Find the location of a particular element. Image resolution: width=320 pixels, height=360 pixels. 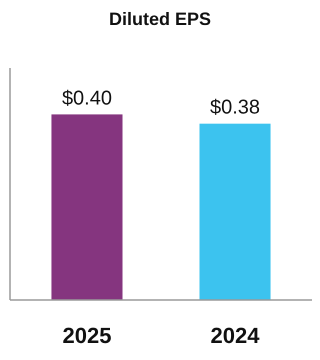

chart-title: Diluted EPS is located at coordinates (160, 19).